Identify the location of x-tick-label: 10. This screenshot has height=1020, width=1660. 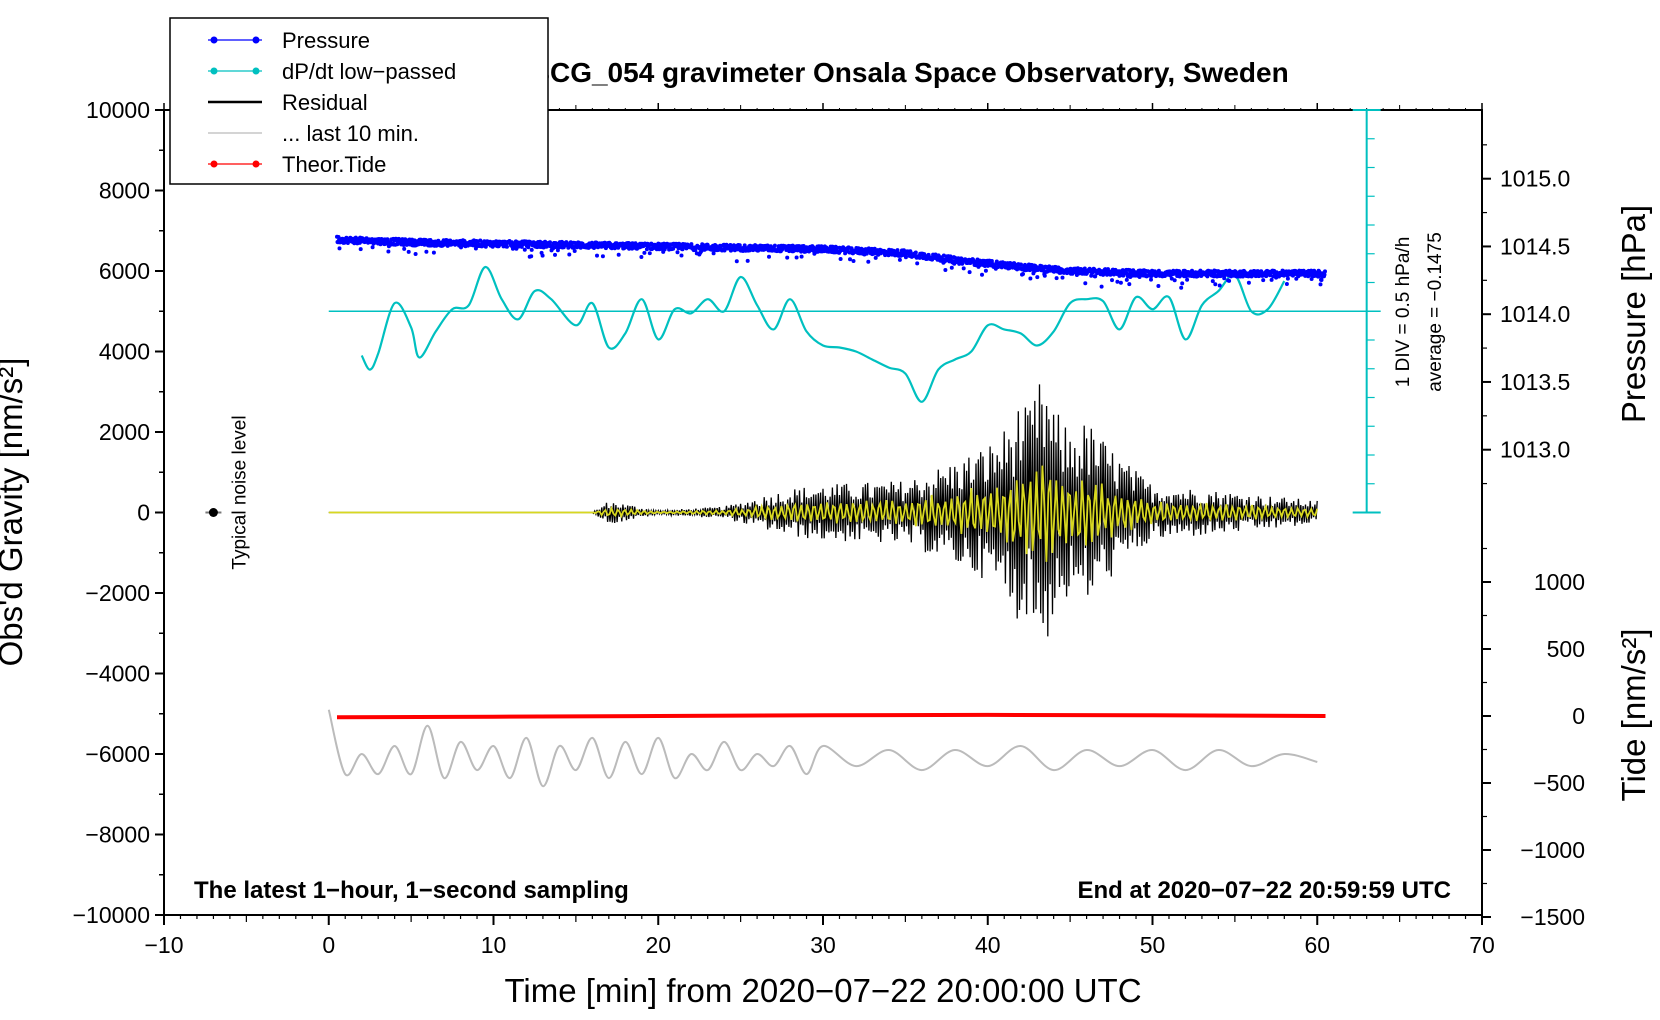
(494, 945).